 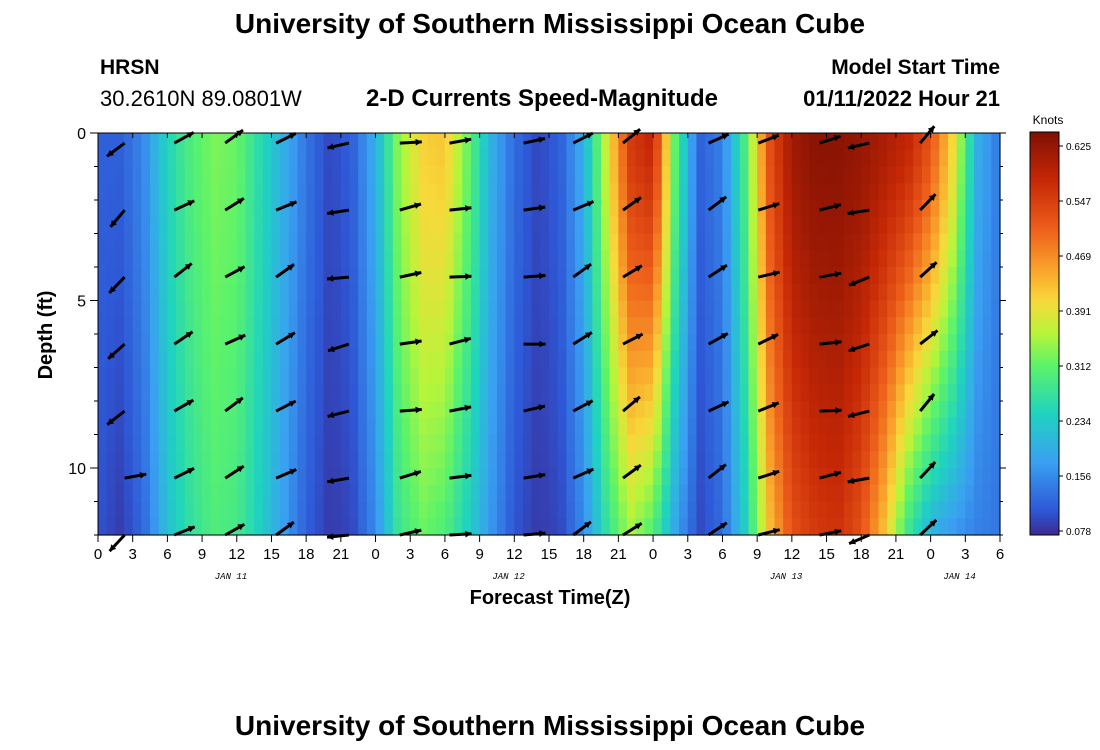 What do you see at coordinates (1078, 422) in the screenshot?
I see `colorbar-tick-label: 0.234` at bounding box center [1078, 422].